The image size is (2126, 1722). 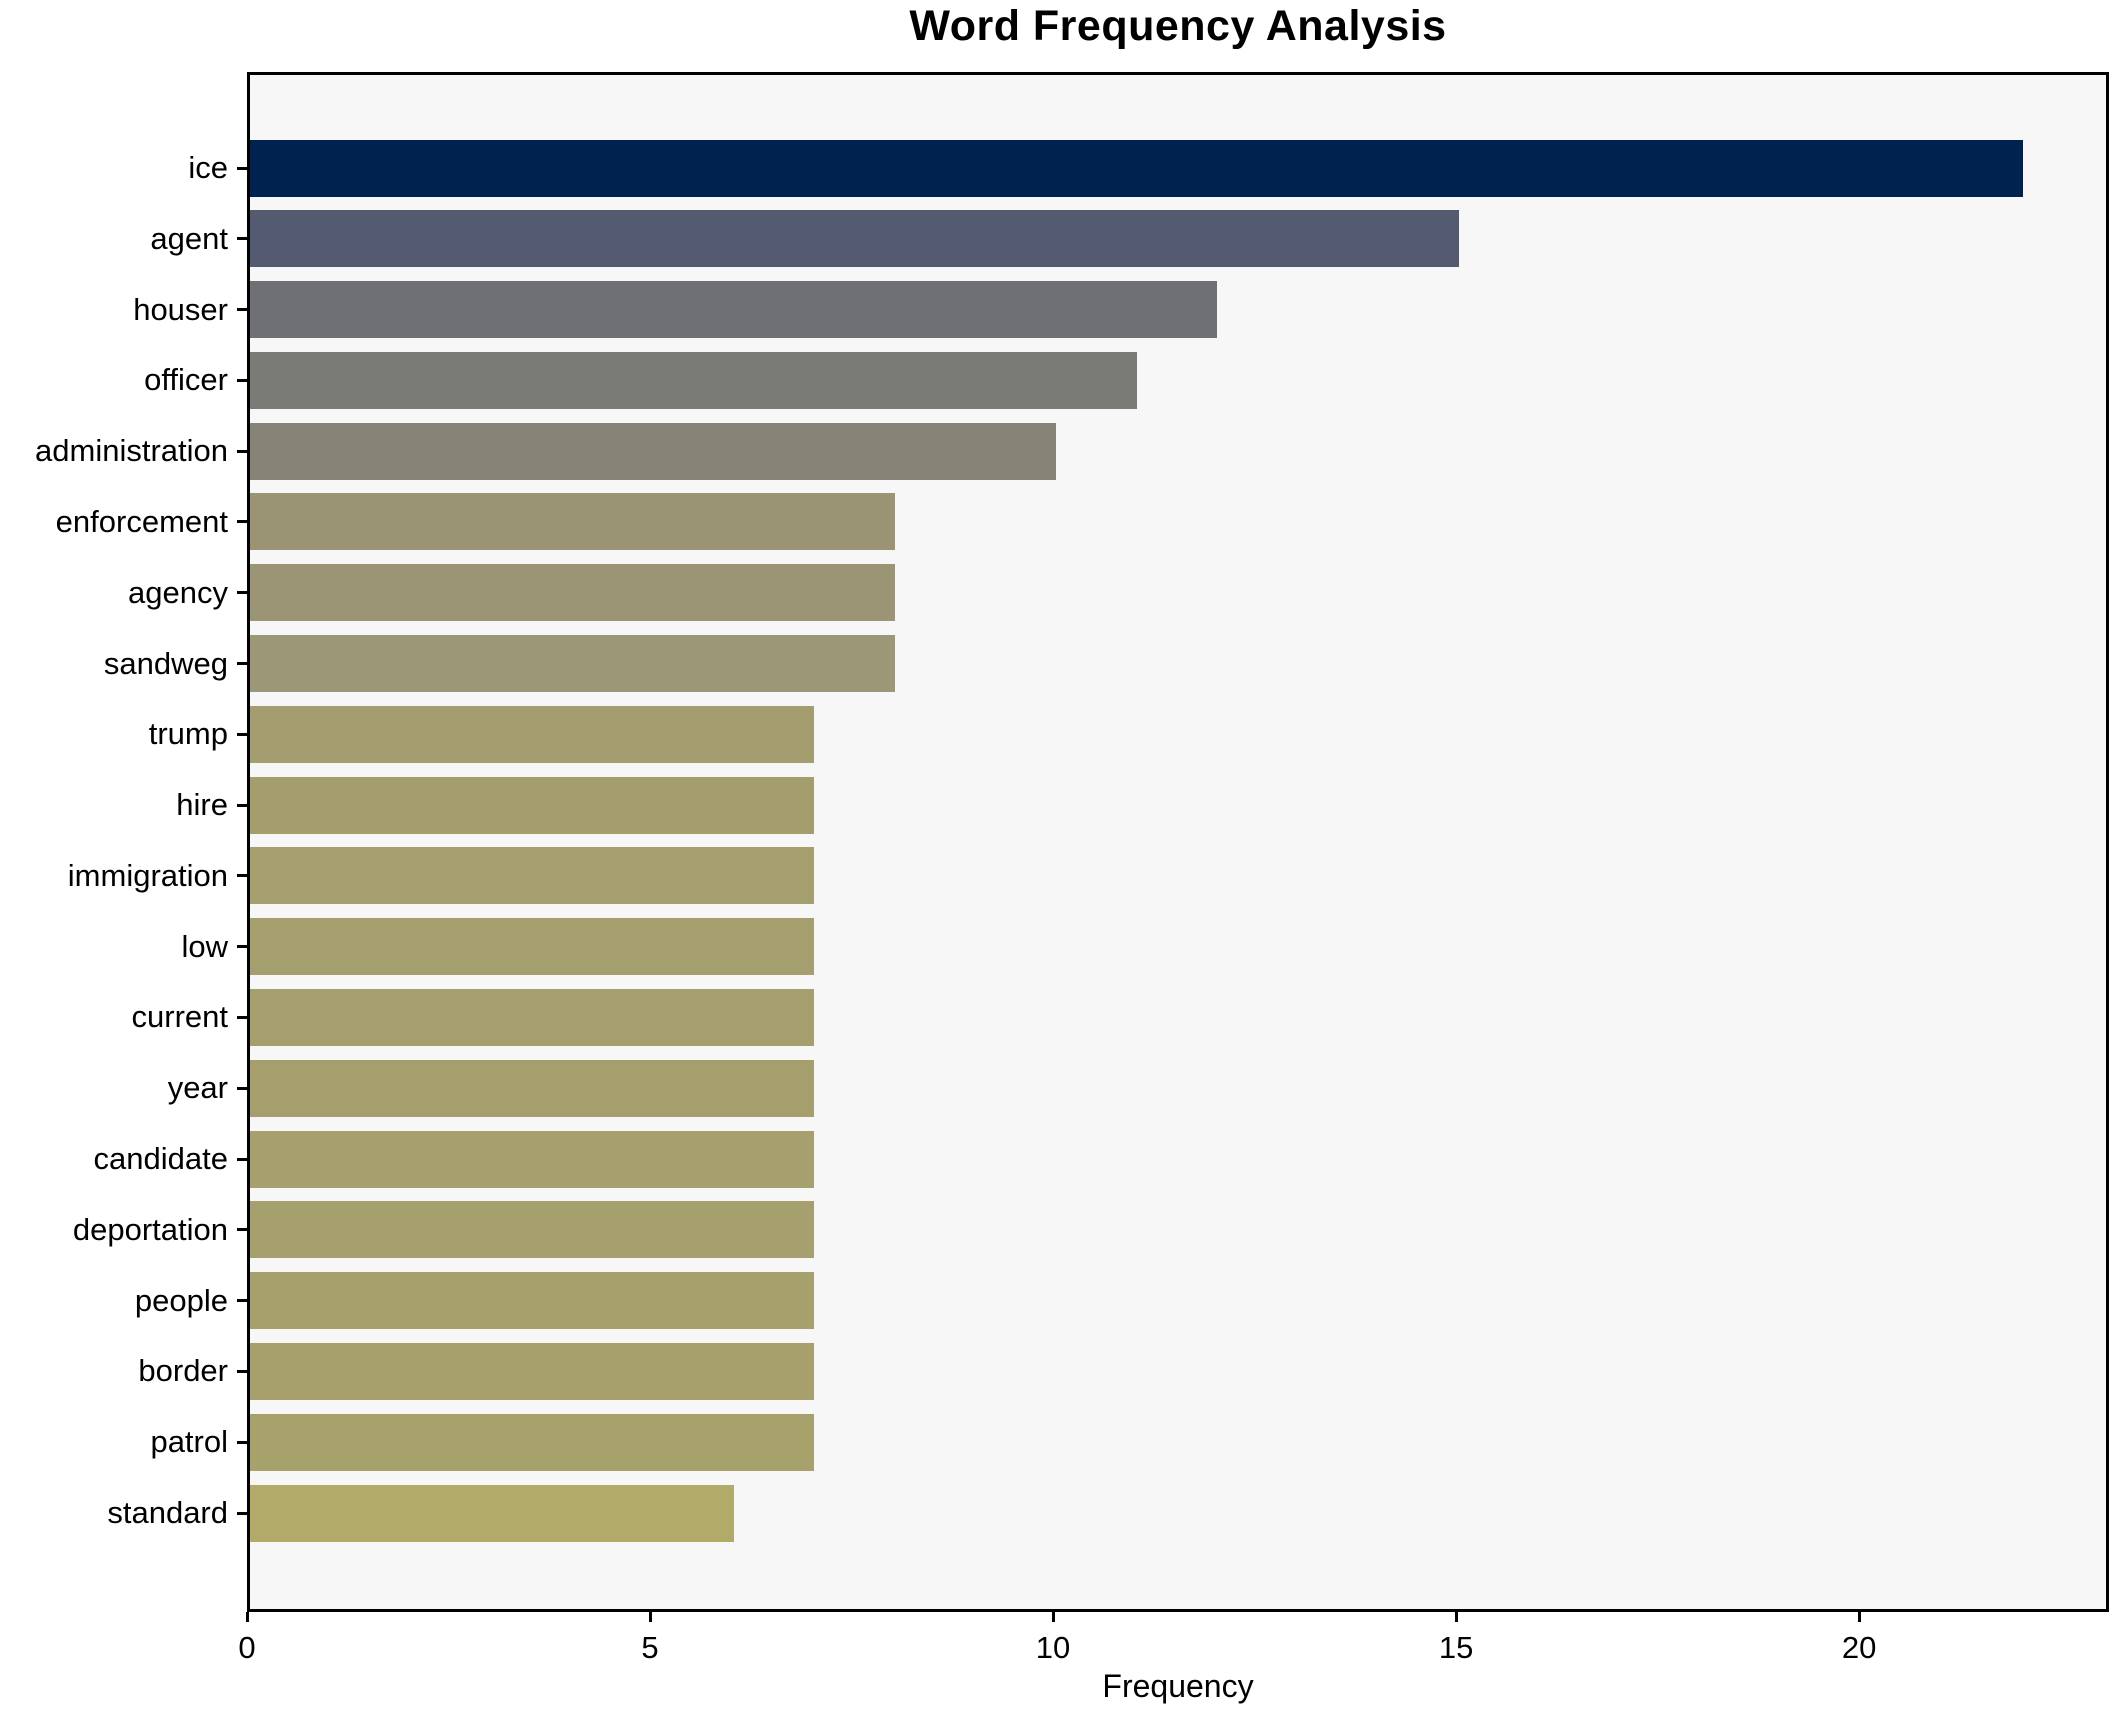 What do you see at coordinates (1137, 168) in the screenshot?
I see `bar-ice` at bounding box center [1137, 168].